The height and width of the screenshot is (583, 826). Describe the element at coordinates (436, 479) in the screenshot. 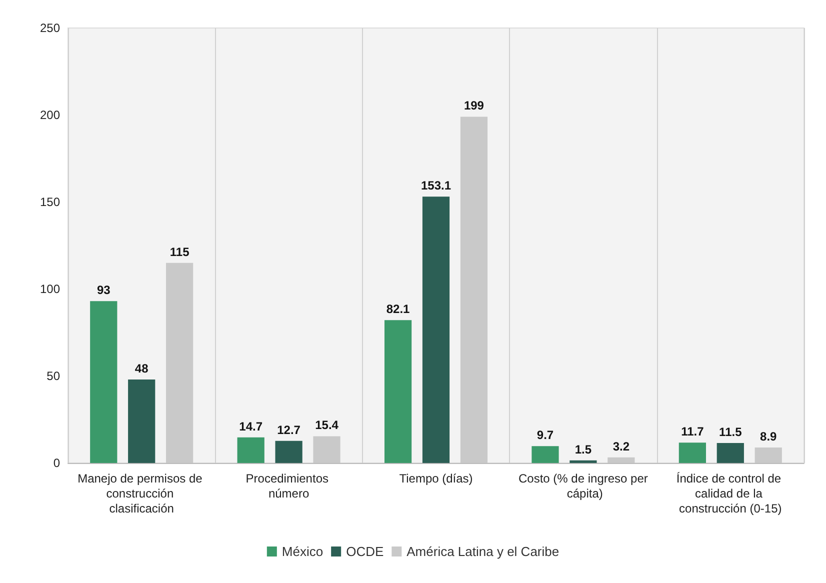

I see `x-tick-label: Tiempo (días)` at that location.